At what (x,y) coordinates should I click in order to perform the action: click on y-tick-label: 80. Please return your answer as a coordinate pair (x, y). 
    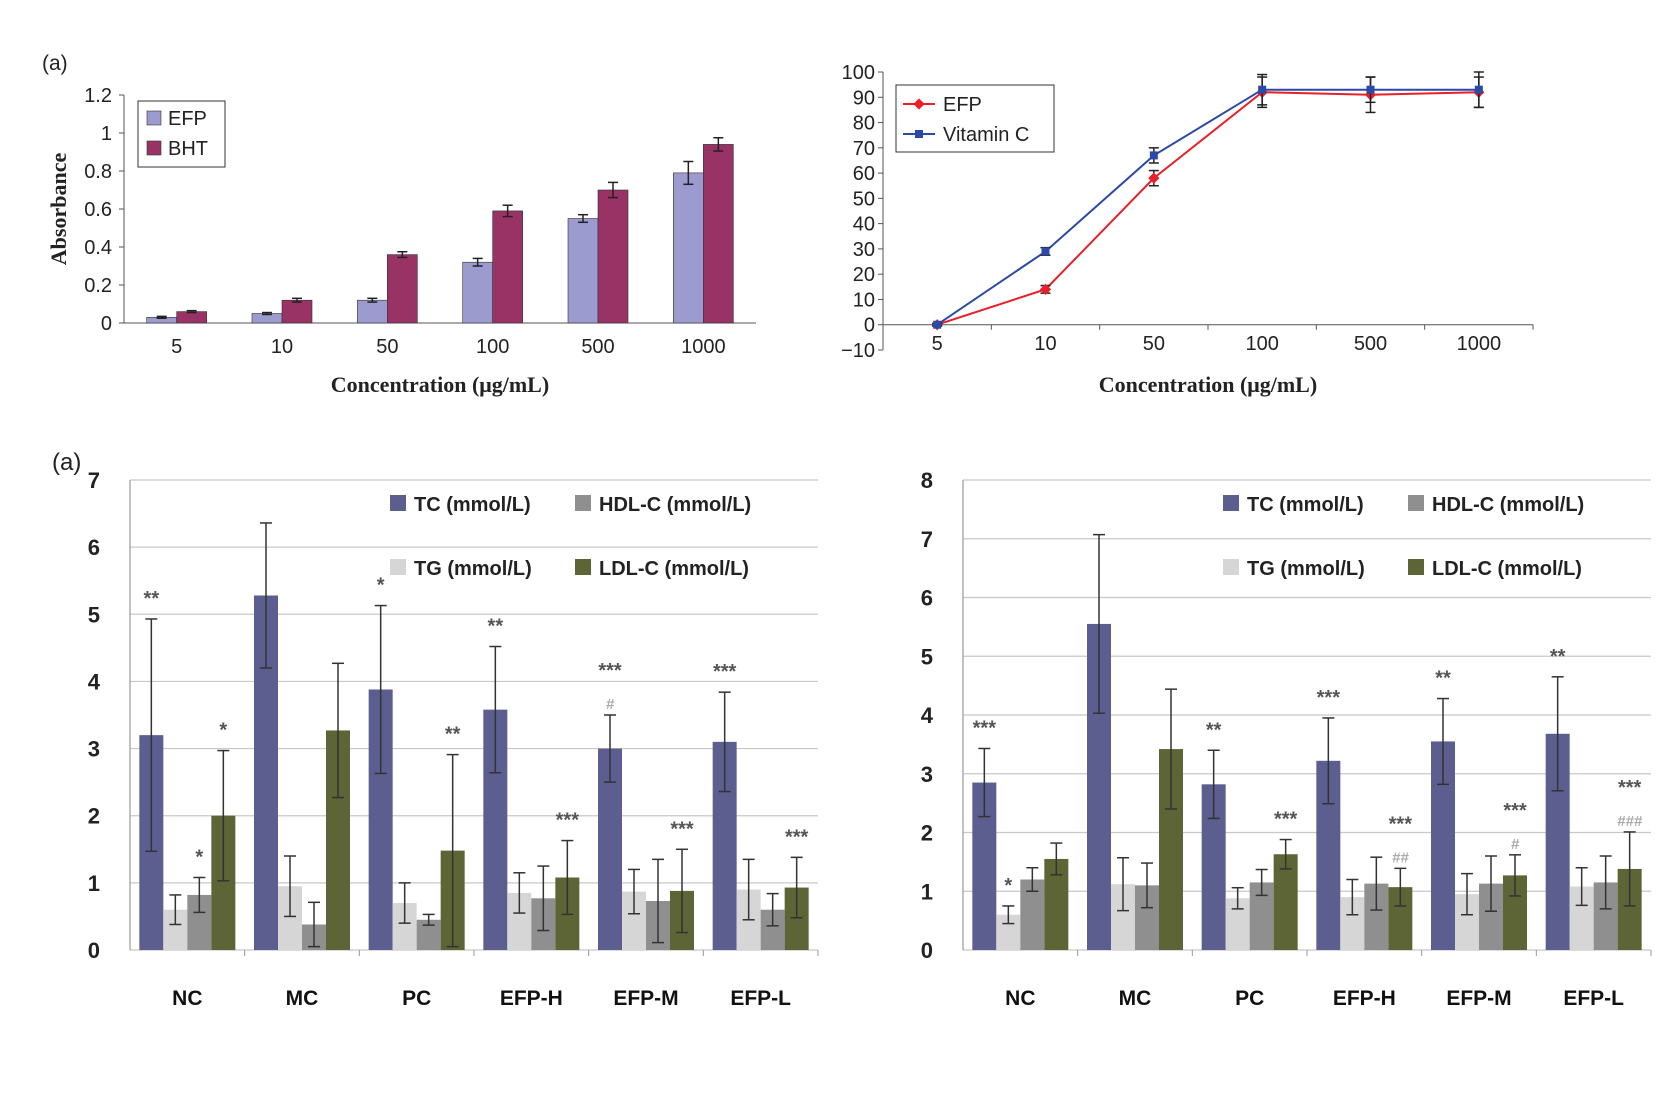
    Looking at the image, I should click on (864, 124).